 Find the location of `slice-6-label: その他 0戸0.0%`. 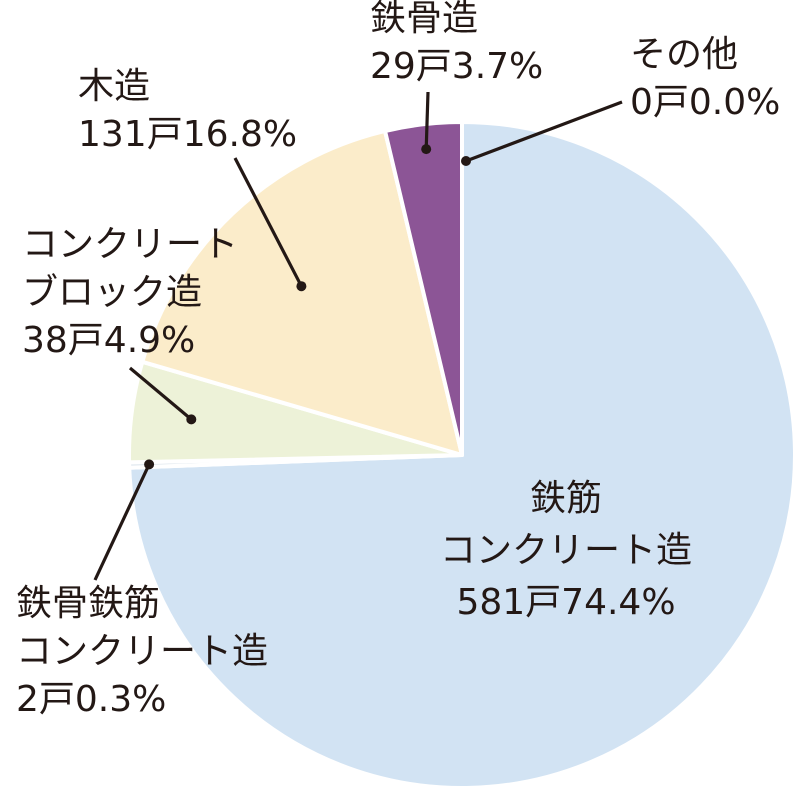

slice-6-label: その他 0戸0.0% is located at coordinates (705, 78).